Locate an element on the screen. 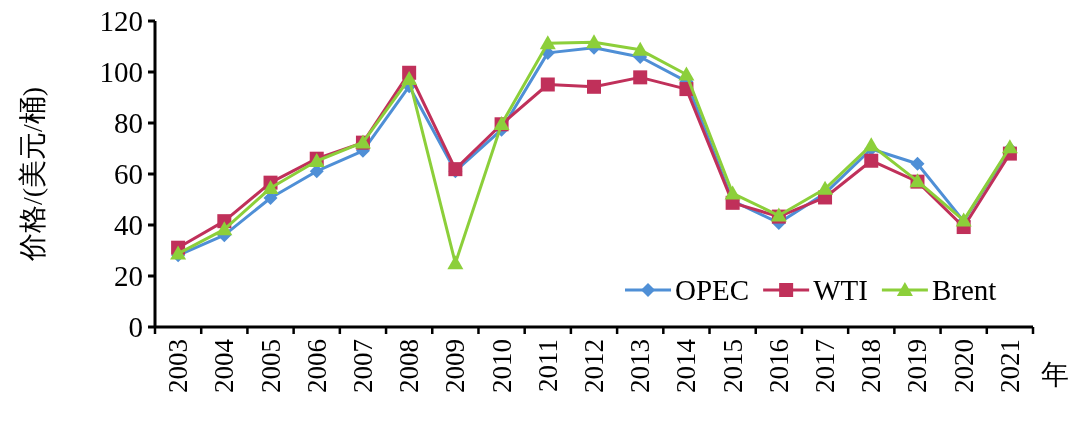  x-tick-label: 2009 is located at coordinates (455, 366).